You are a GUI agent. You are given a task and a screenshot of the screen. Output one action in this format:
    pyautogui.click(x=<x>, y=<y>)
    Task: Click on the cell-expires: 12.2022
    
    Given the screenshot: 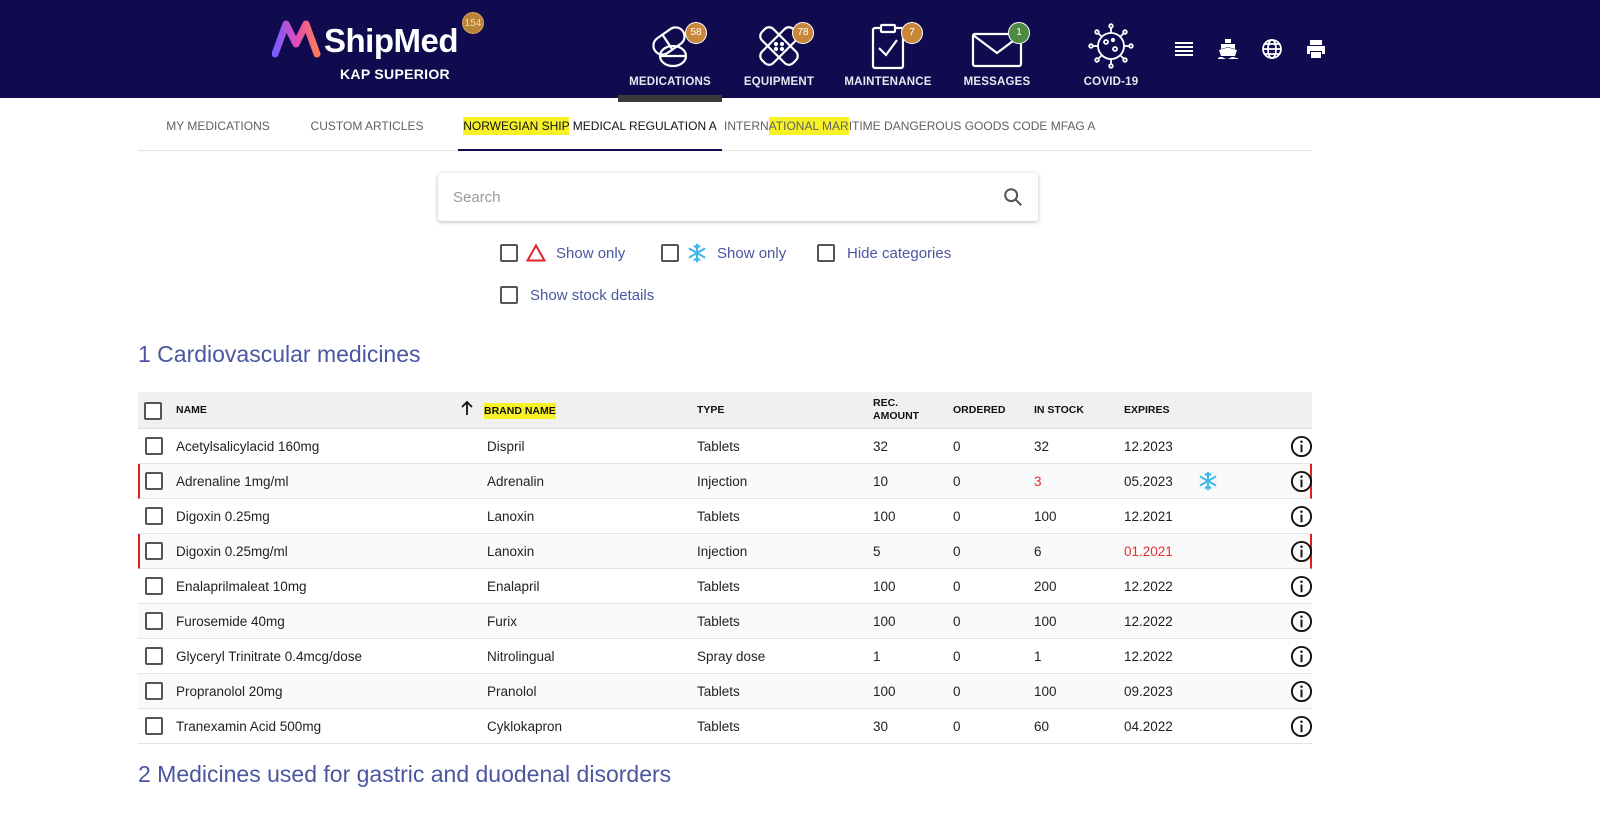 What is the action you would take?
    pyautogui.click(x=1148, y=621)
    